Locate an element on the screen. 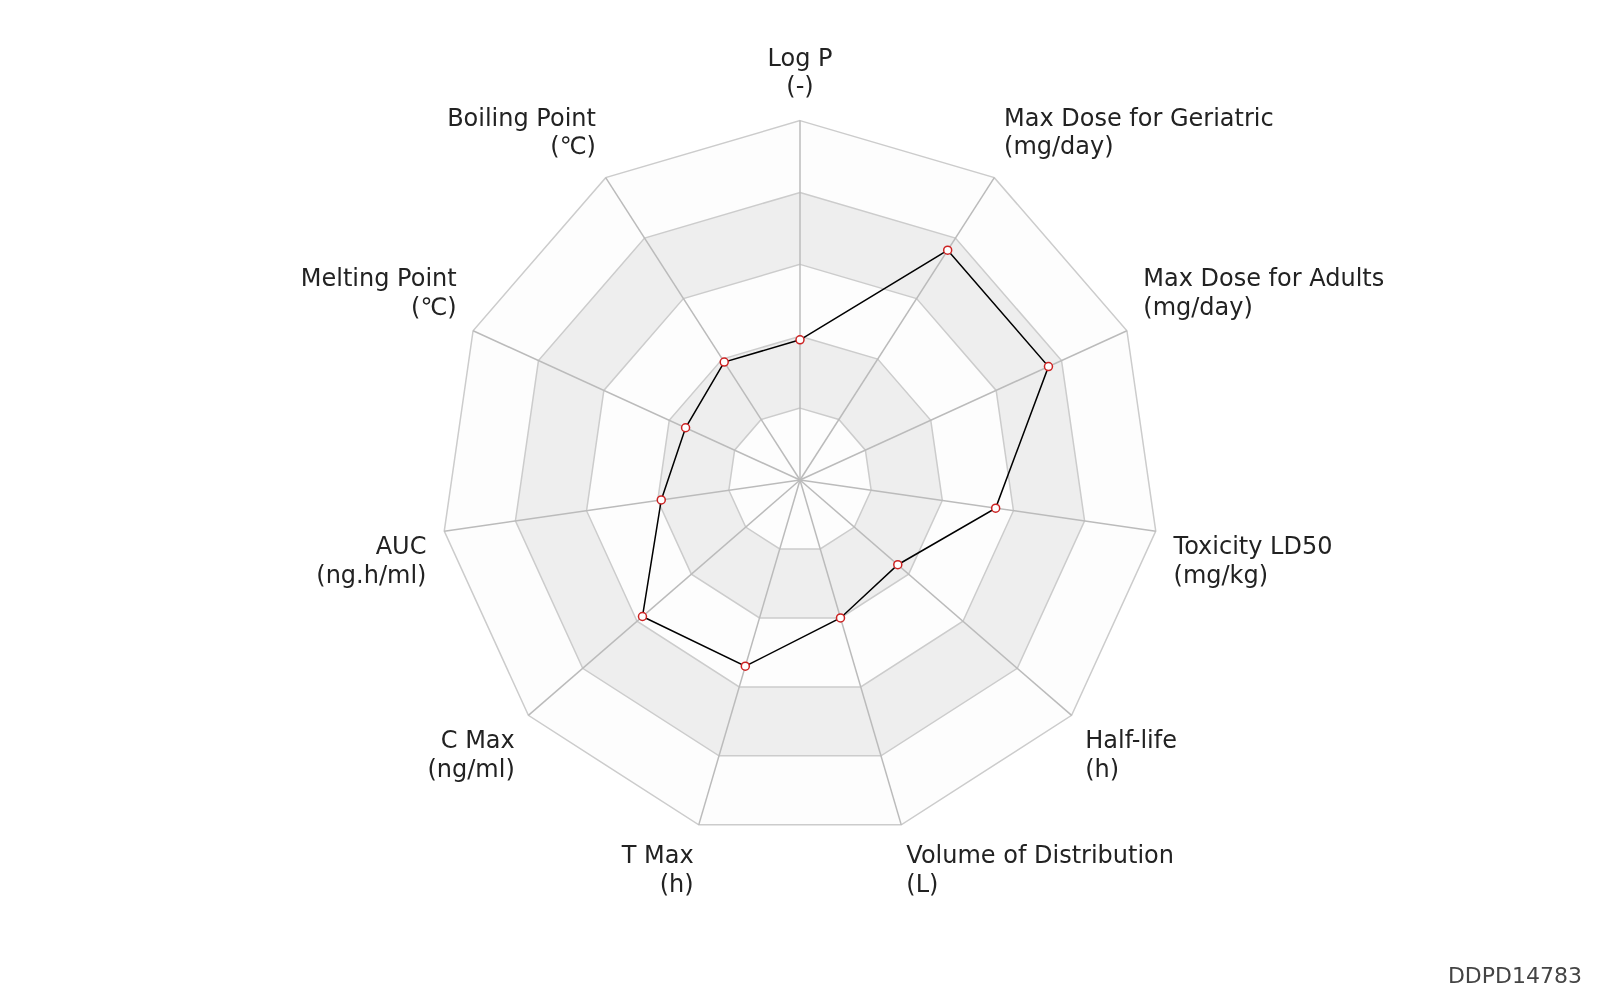 This screenshot has height=1000, width=1600. spoke-label: Melting Point (℃) is located at coordinates (378, 293).